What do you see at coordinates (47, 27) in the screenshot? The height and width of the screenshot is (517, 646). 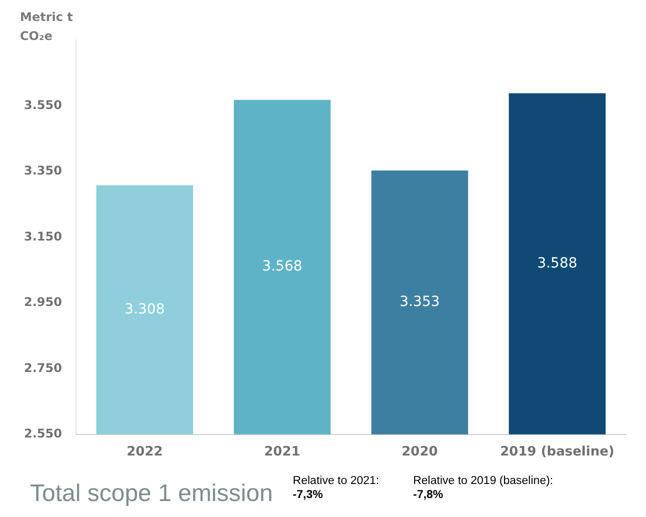 I see `y-axis-title: Metric t CO₂e` at bounding box center [47, 27].